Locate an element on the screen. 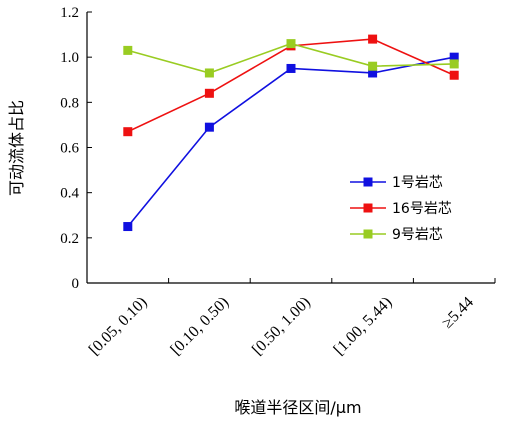 The width and height of the screenshot is (505, 422). series-line is located at coordinates (291, 85).